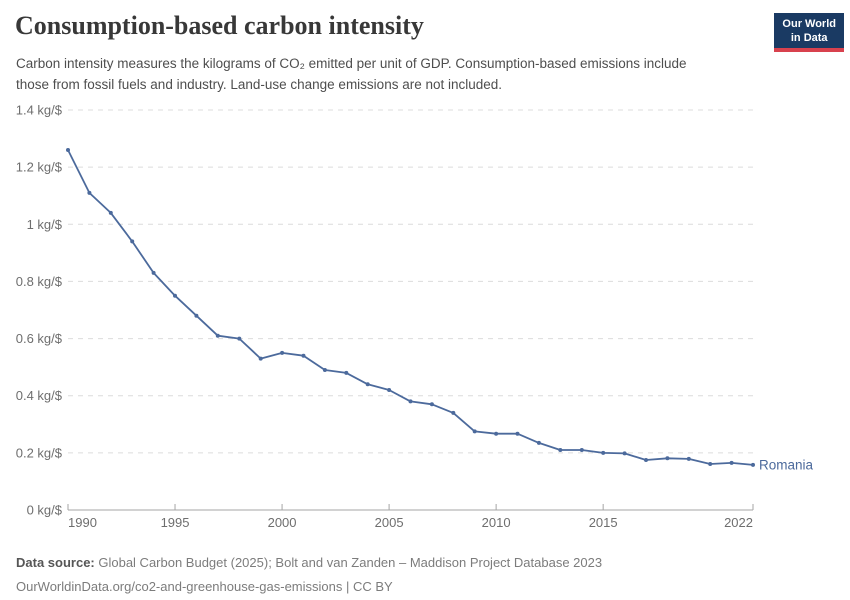  Describe the element at coordinates (175, 522) in the screenshot. I see `x-tick-label: 1995` at that location.